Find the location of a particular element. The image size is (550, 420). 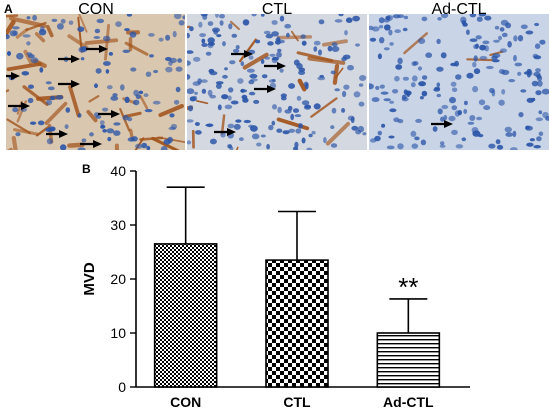

significance-annotation: ** is located at coordinates (408, 287).